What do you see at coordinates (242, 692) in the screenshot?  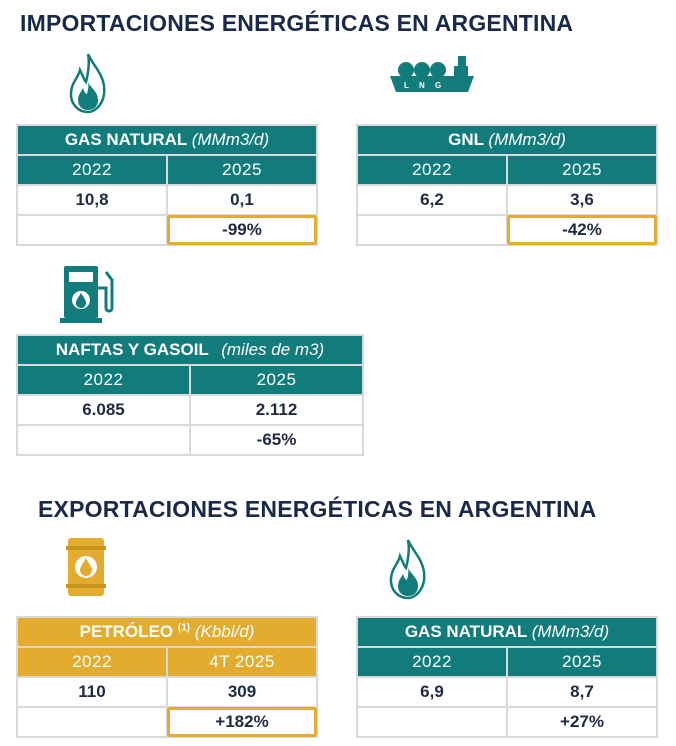 I see `value-4t2025: 309` at bounding box center [242, 692].